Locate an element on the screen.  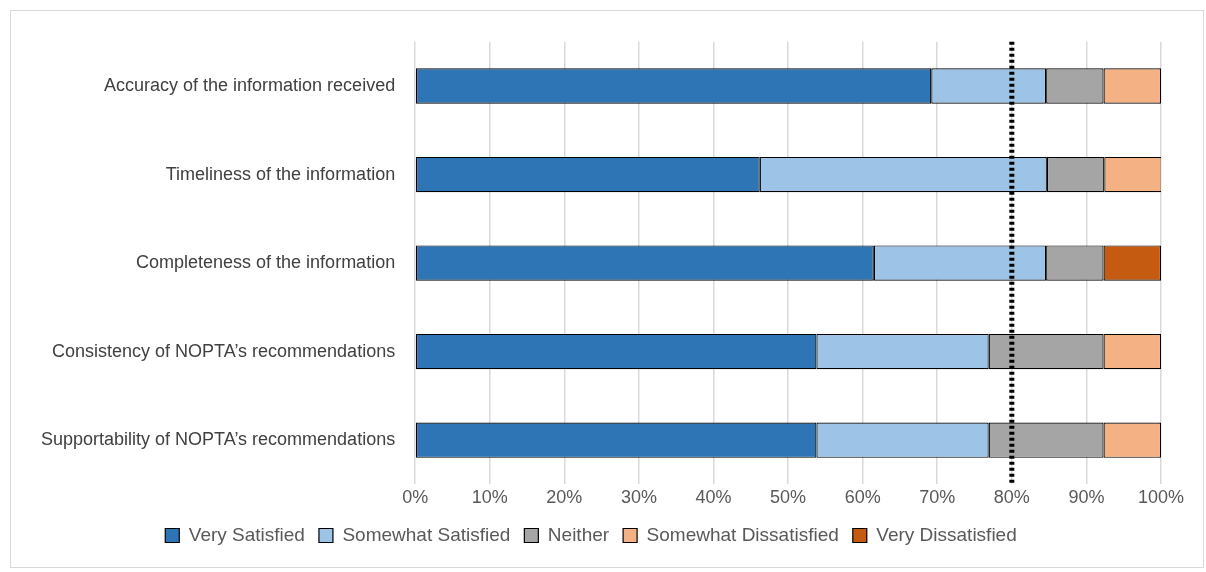
x-tick-label: 100% is located at coordinates (1161, 497).